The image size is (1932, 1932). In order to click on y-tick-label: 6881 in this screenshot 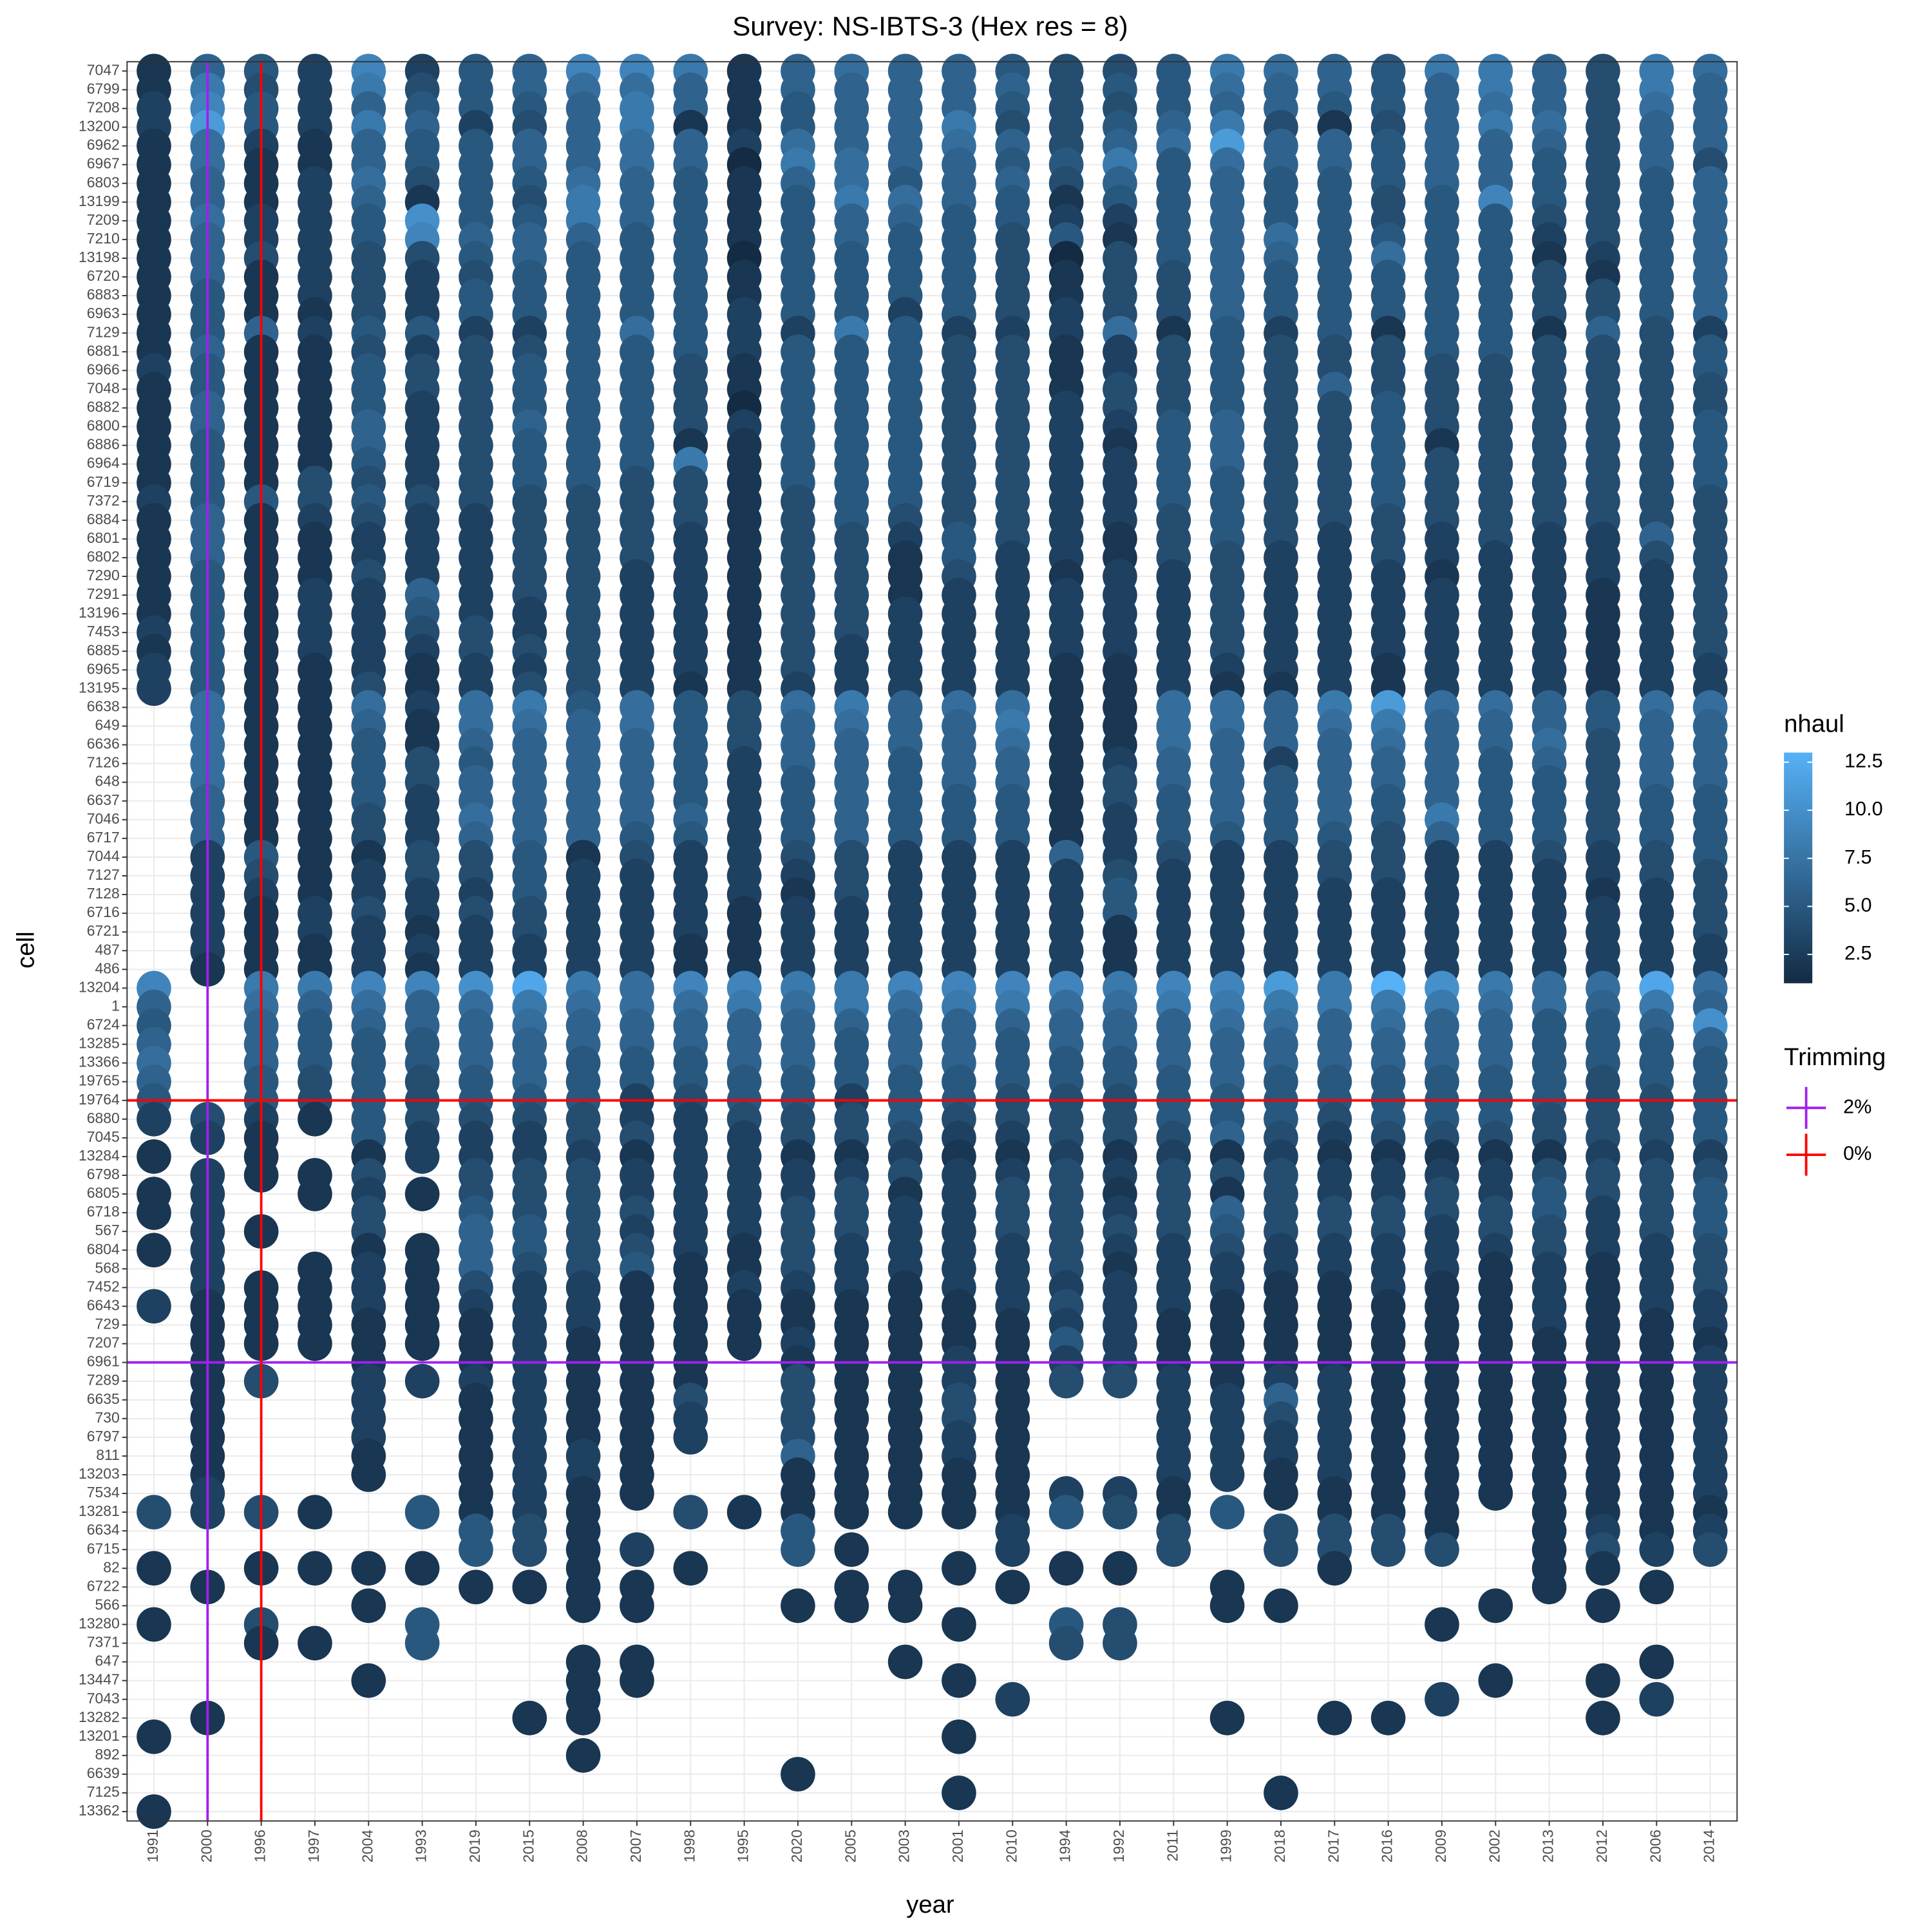, I will do `click(104, 350)`.